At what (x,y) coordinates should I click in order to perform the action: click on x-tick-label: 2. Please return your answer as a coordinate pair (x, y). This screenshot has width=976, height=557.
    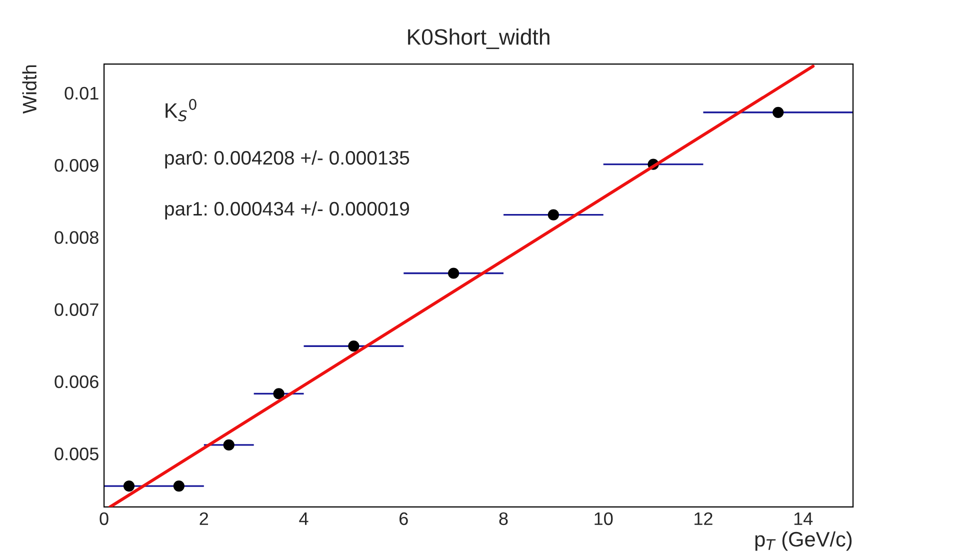
    Looking at the image, I should click on (204, 518).